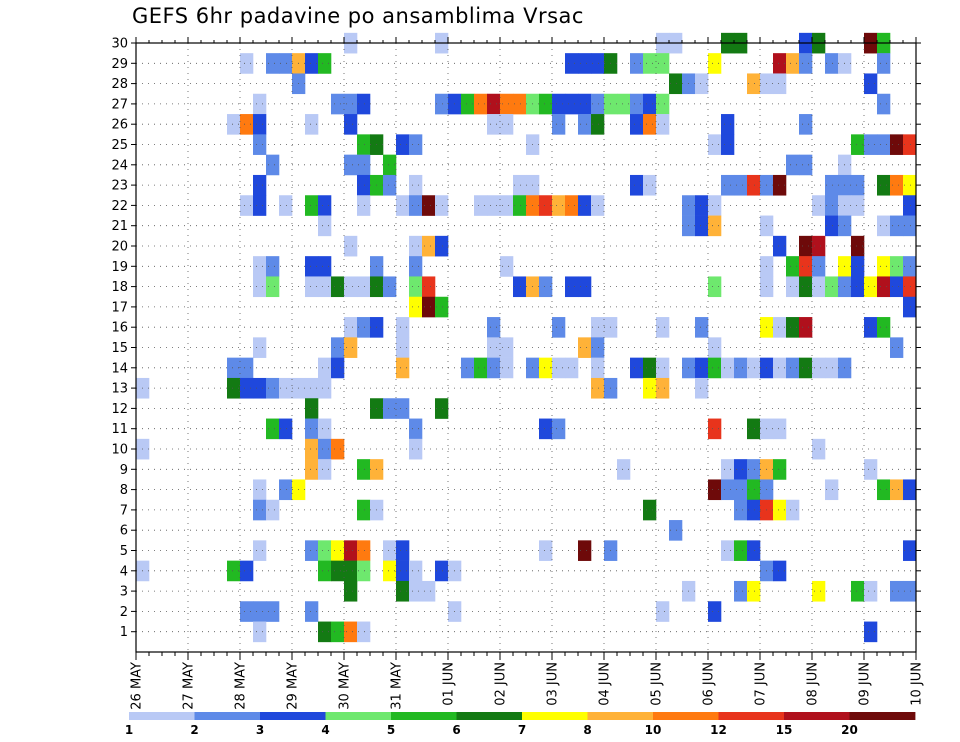 This screenshot has width=960, height=742. I want to click on legend-label: 7, so click(522, 730).